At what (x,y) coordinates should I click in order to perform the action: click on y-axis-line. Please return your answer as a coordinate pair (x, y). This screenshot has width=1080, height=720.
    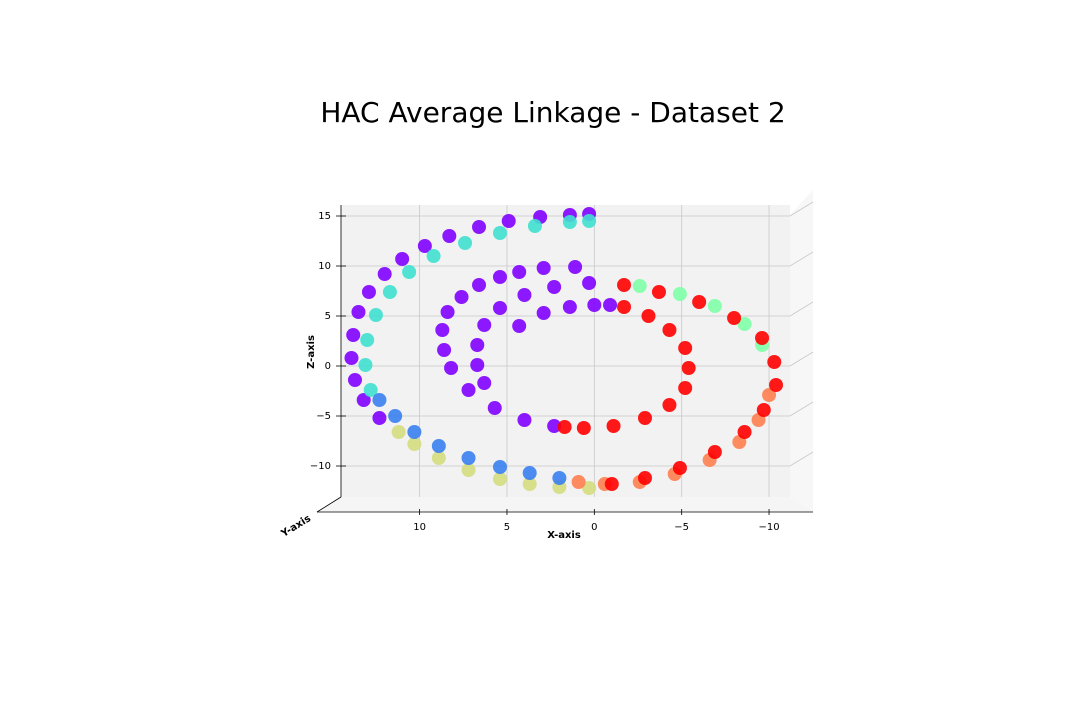
    Looking at the image, I should click on (329, 504).